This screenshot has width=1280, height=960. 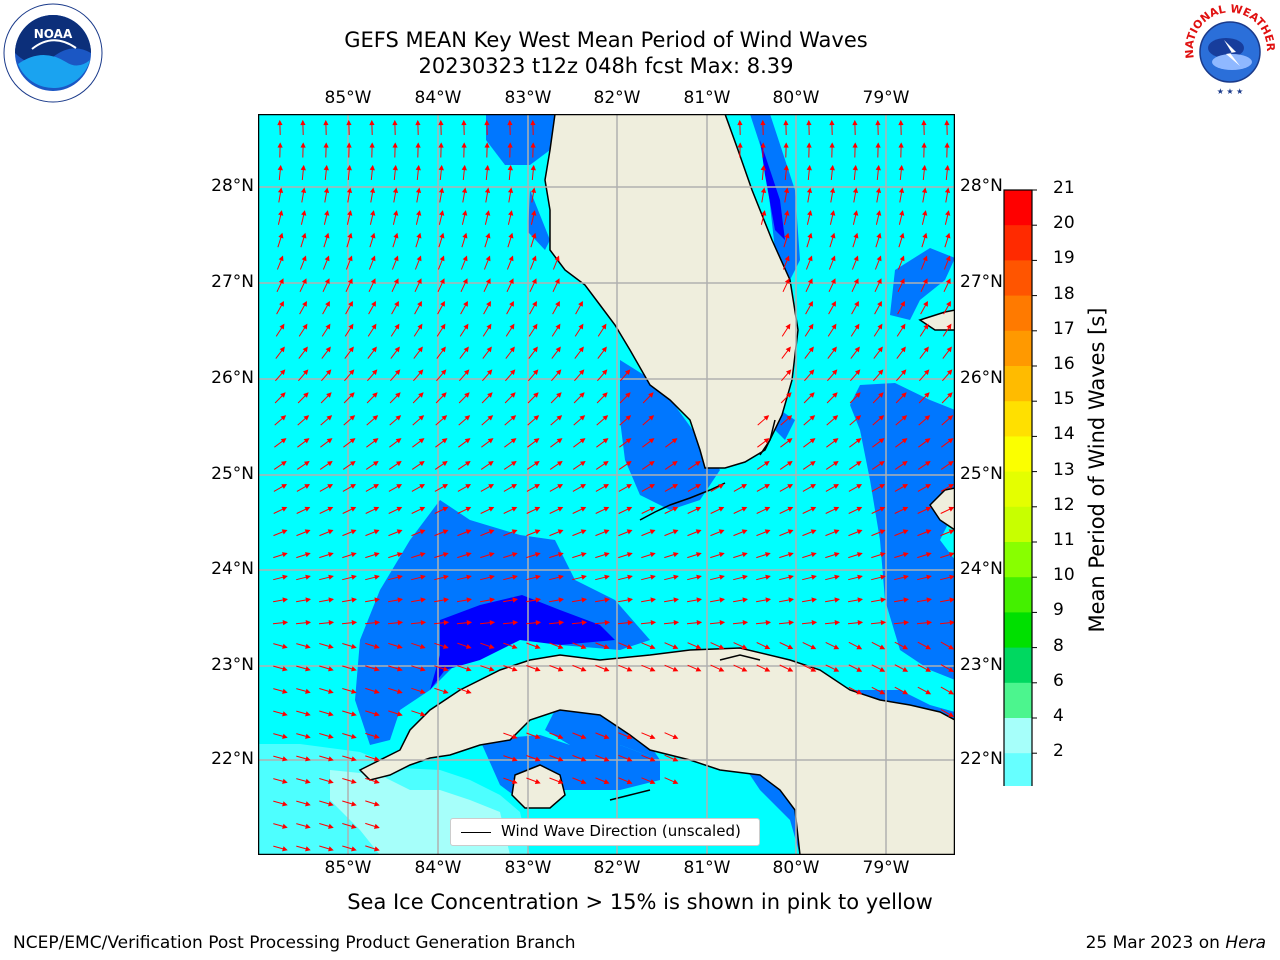 What do you see at coordinates (528, 868) in the screenshot?
I see `bot-tick-label: 83°W` at bounding box center [528, 868].